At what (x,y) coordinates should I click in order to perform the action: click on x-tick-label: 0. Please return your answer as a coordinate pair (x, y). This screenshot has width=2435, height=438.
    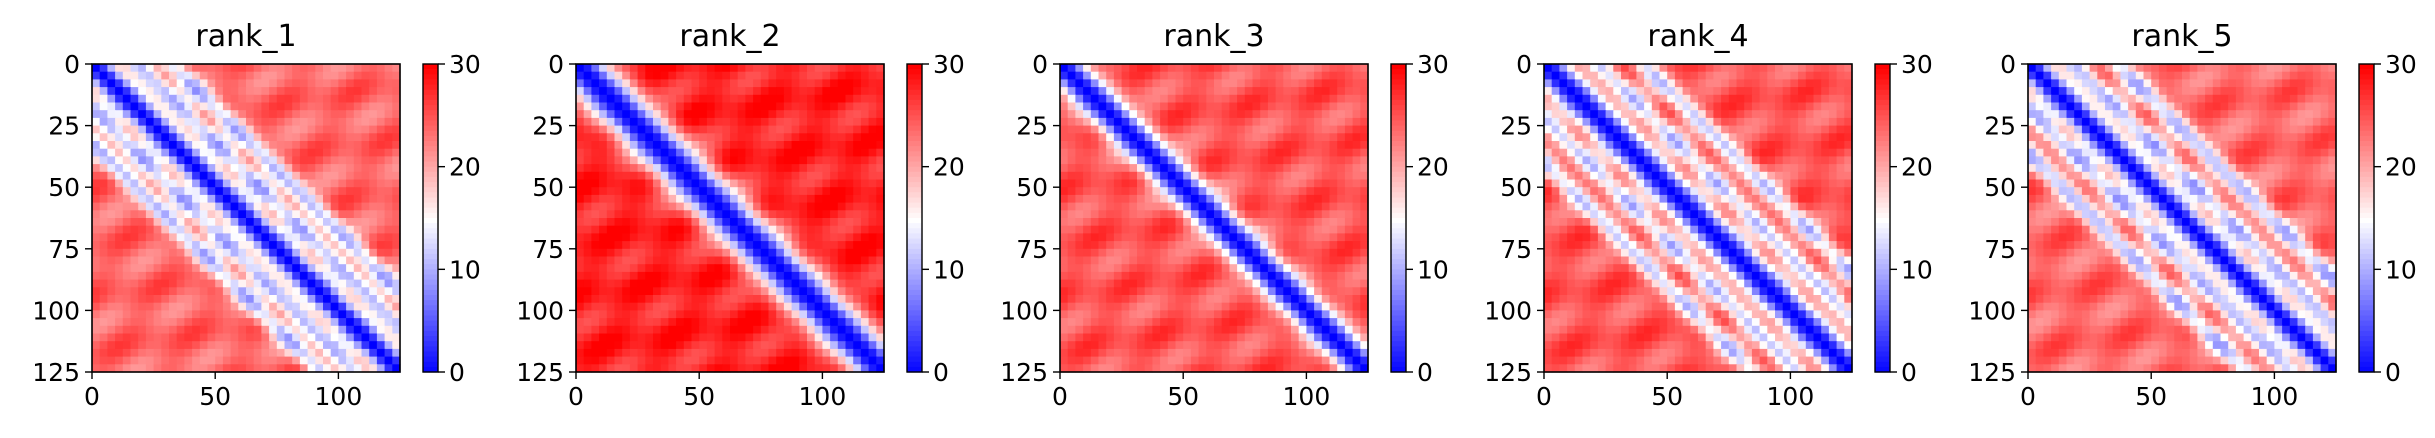
    Looking at the image, I should click on (92, 396).